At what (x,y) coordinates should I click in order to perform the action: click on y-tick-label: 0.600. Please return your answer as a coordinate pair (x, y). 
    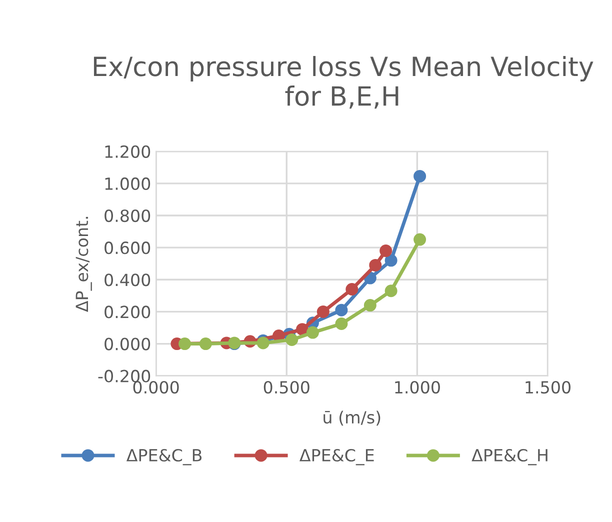
    Looking at the image, I should click on (127, 248).